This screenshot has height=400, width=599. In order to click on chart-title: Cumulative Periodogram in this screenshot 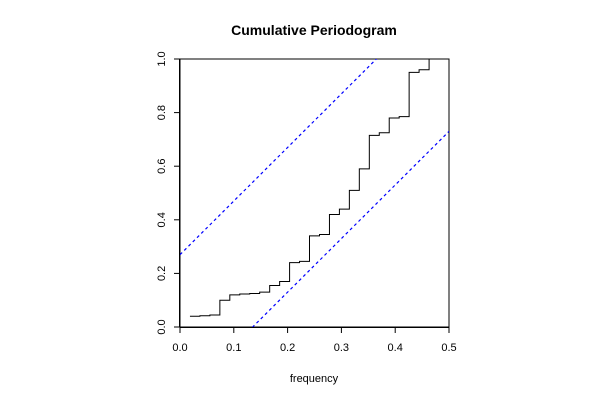, I will do `click(314, 30)`.